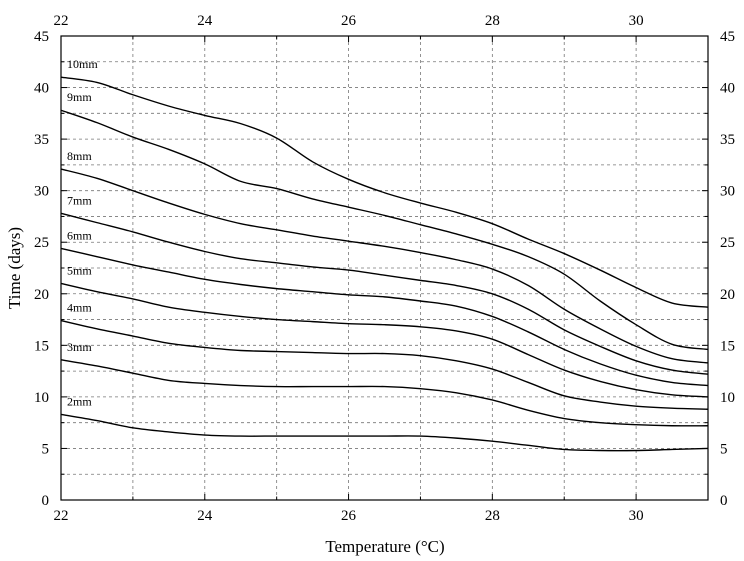 The width and height of the screenshot is (744, 561). Describe the element at coordinates (727, 243) in the screenshot. I see `y-tick-label-right: 25` at that location.